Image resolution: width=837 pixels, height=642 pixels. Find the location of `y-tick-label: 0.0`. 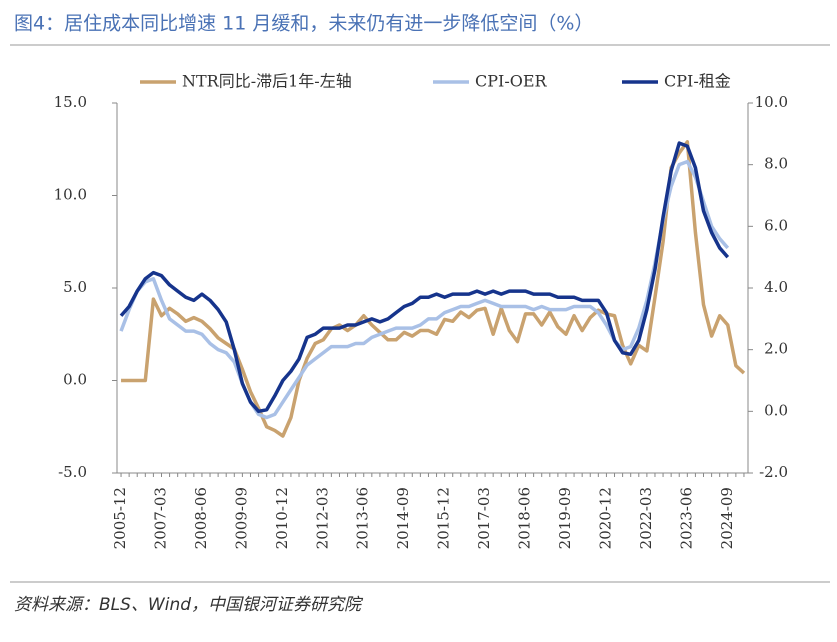

y-tick-label: 0.0 is located at coordinates (75, 380).